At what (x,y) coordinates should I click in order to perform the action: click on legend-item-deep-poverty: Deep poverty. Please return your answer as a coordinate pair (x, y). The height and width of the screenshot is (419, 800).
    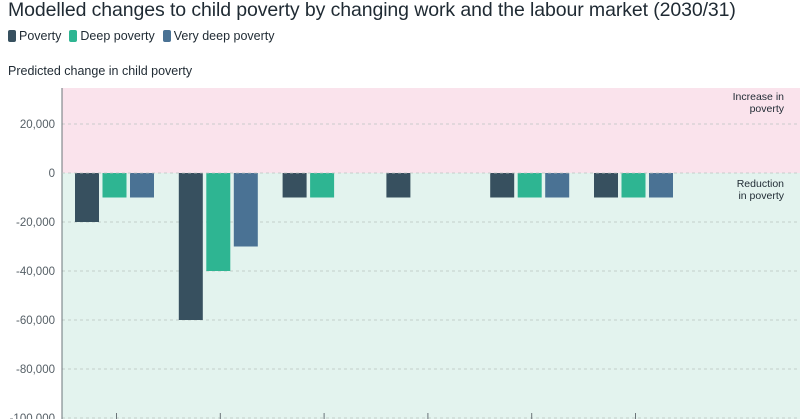
    Looking at the image, I should click on (112, 36).